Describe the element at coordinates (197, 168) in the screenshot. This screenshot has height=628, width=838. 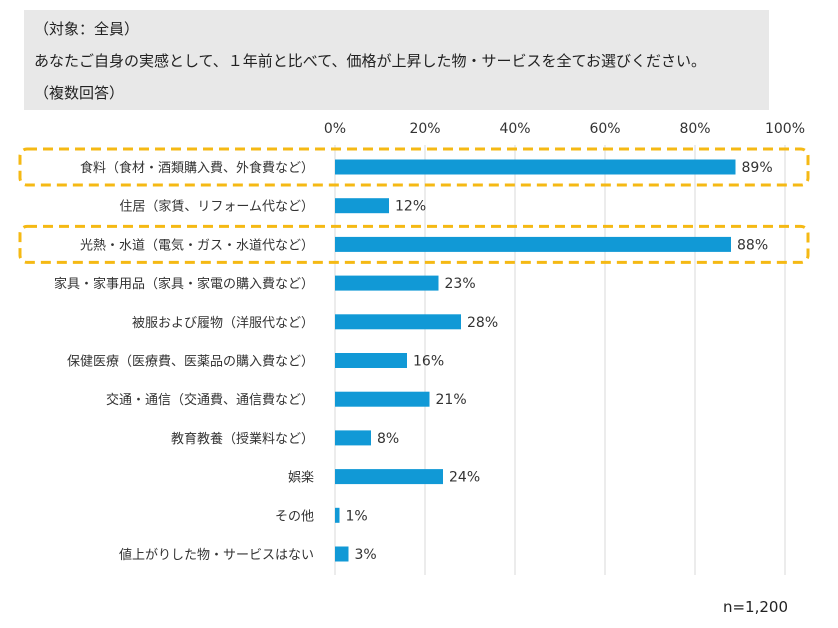
I see `category-label: 食料（食材・酒類購入費、外食費など）` at that location.